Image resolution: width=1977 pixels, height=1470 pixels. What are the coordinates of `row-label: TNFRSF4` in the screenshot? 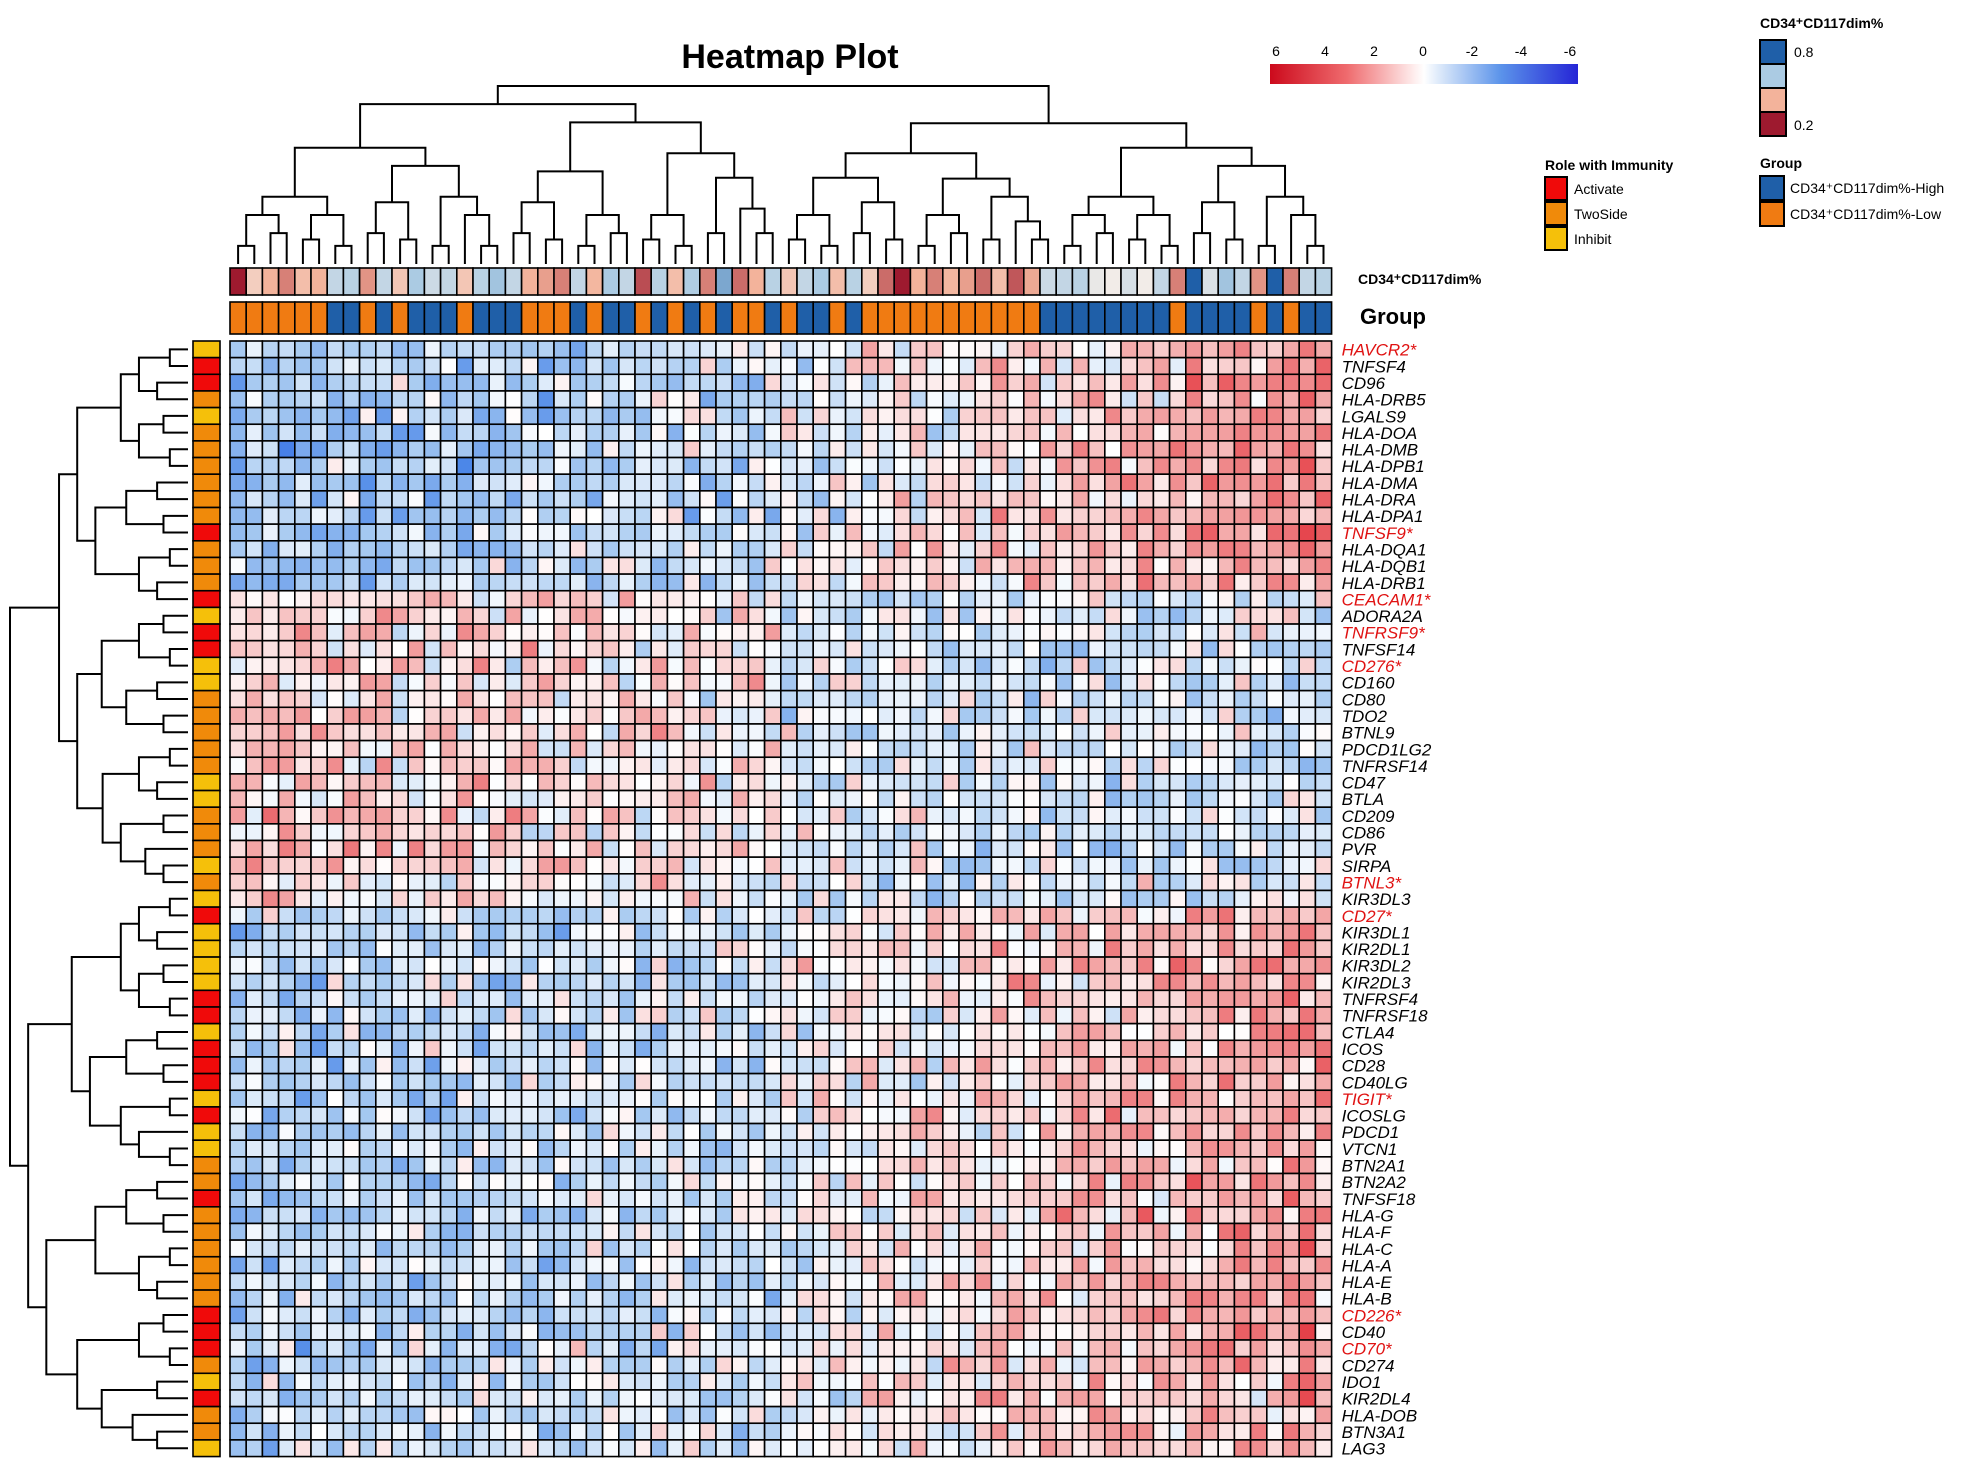 It's located at (1380, 999).